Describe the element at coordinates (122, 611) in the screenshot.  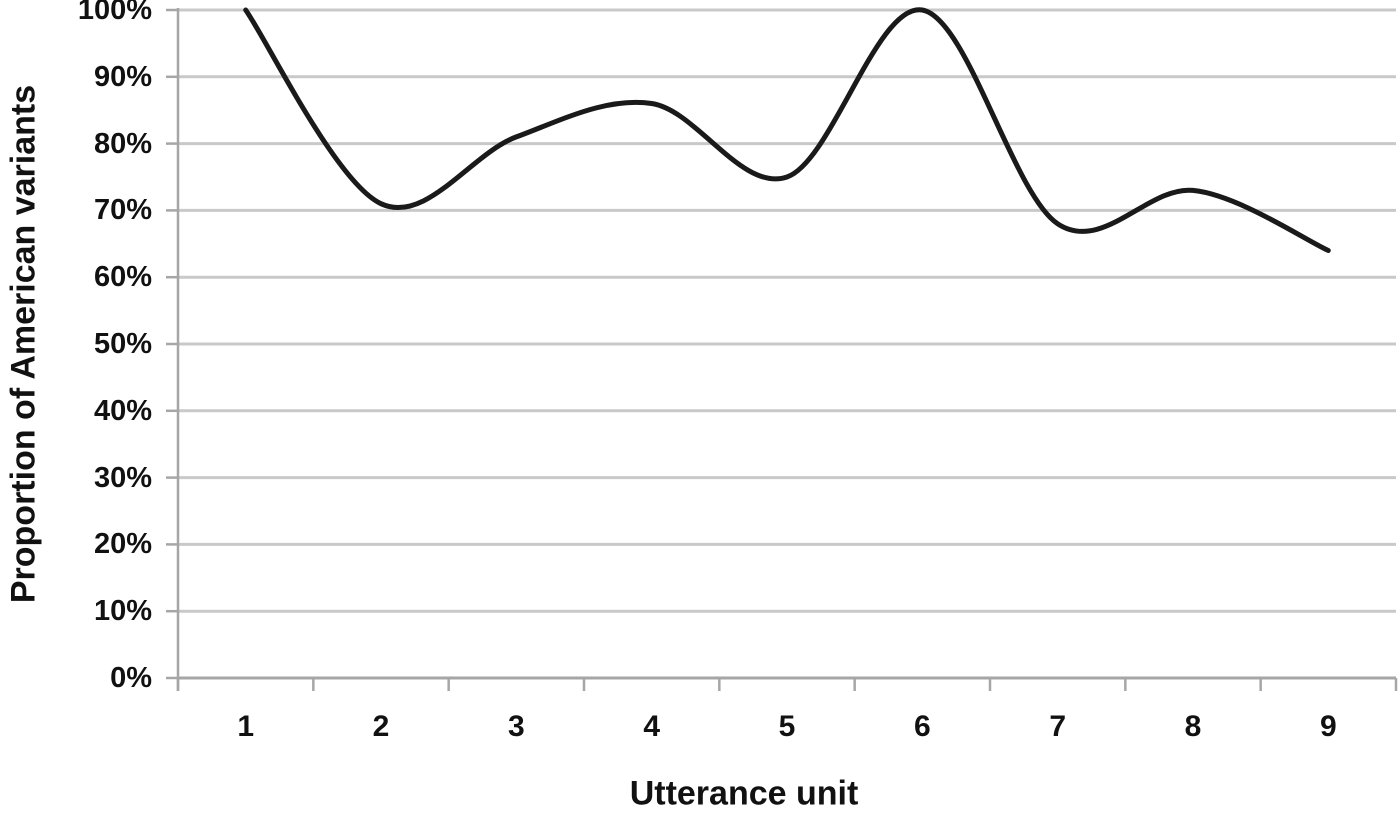
I see `y-tick-label: 10%` at that location.